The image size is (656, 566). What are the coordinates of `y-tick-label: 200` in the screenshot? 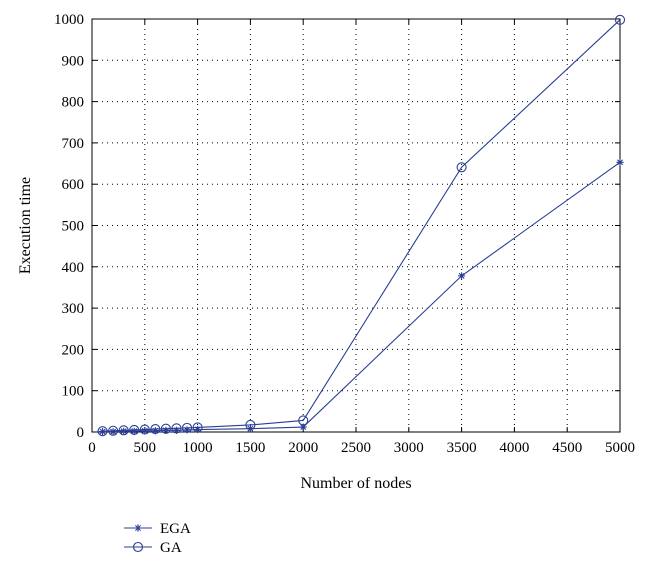 It's located at (73, 350).